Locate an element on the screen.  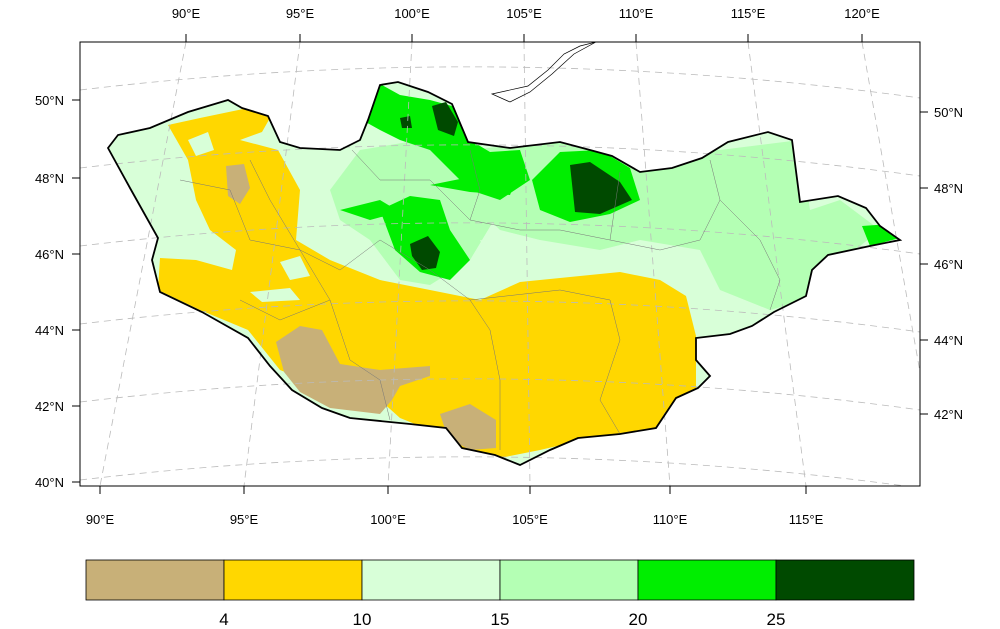
colorbar-label: 20 is located at coordinates (638, 619).